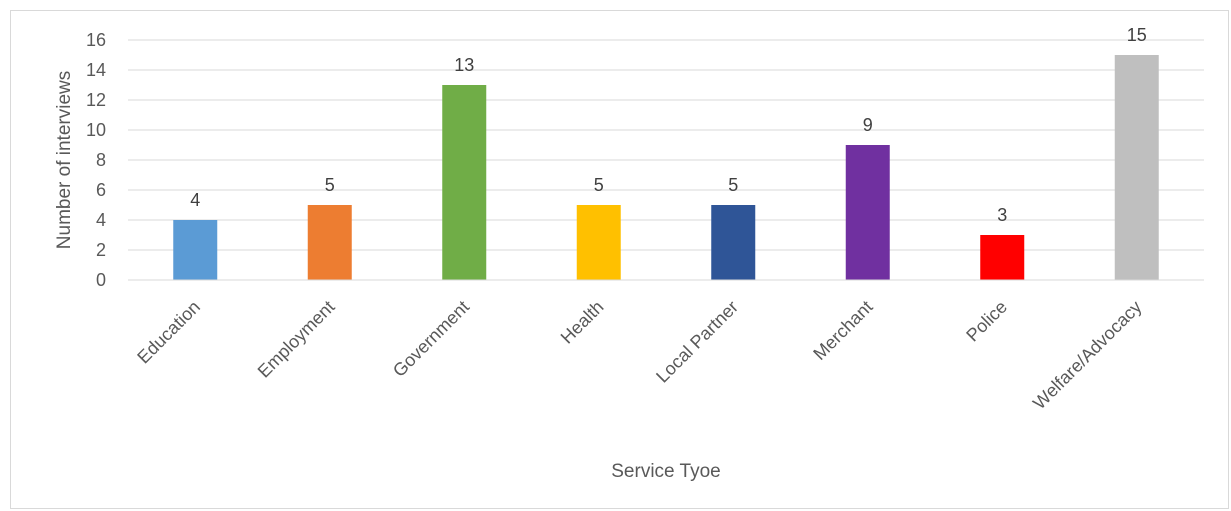 The height and width of the screenshot is (511, 1231). Describe the element at coordinates (64, 160) in the screenshot. I see `y-axis-title: Number of interviews` at that location.